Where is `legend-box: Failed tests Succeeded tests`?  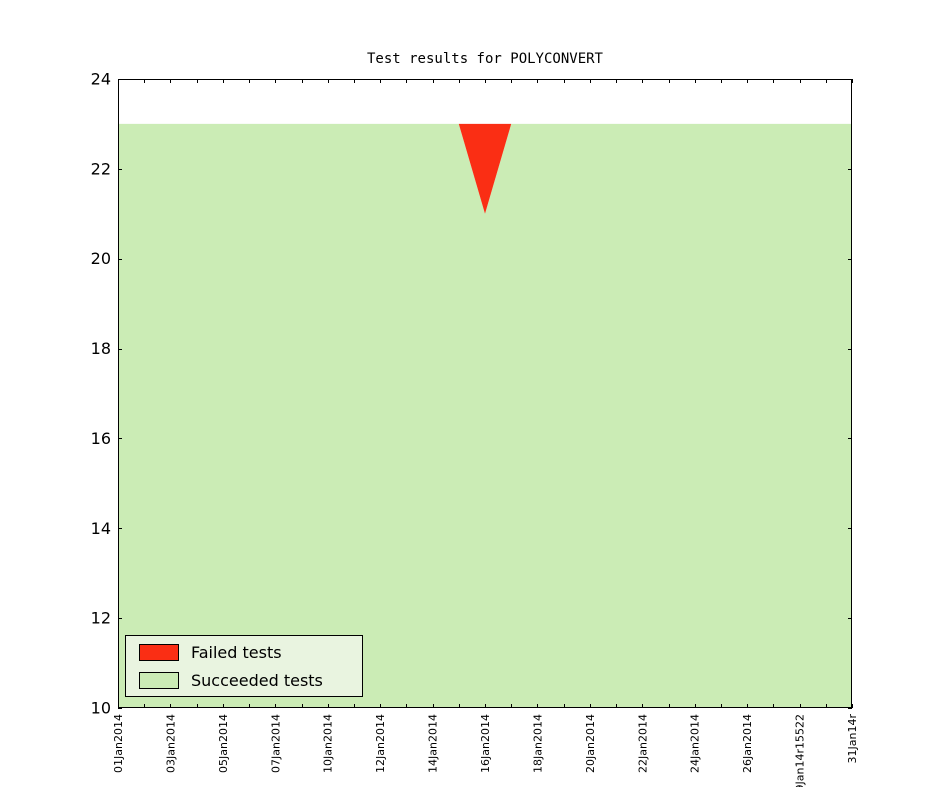
legend-box: Failed tests Succeeded tests is located at coordinates (244, 666).